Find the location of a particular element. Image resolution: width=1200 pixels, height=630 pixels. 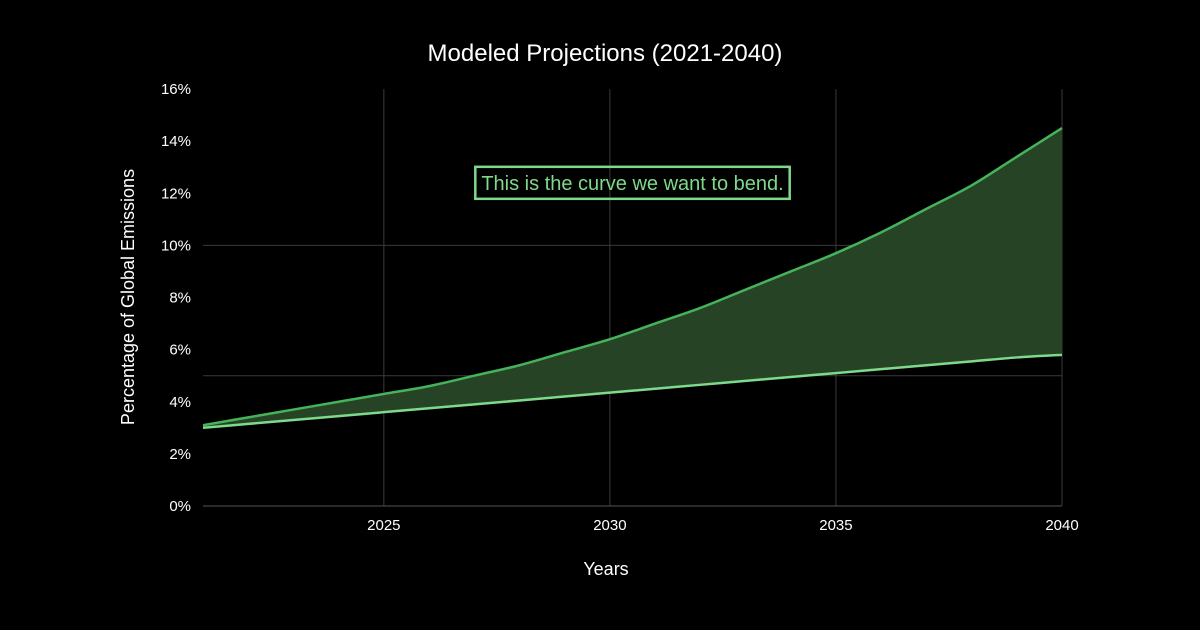

series-line-lower is located at coordinates (632, 391).